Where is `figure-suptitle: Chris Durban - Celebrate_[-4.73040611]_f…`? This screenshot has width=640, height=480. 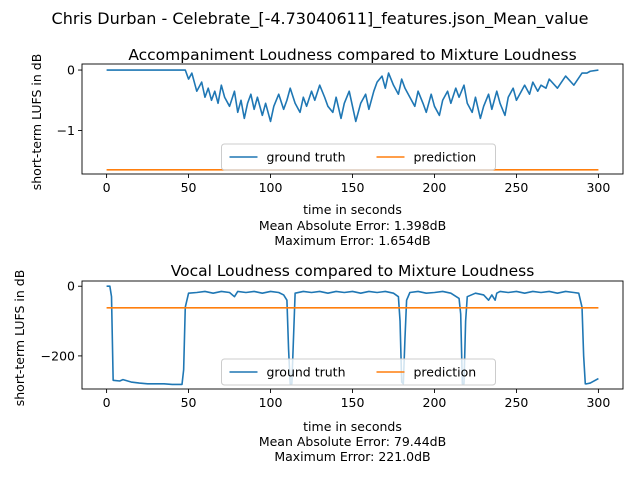
figure-suptitle: Chris Durban - Celebrate_[-4.73040611]_f… is located at coordinates (320, 19).